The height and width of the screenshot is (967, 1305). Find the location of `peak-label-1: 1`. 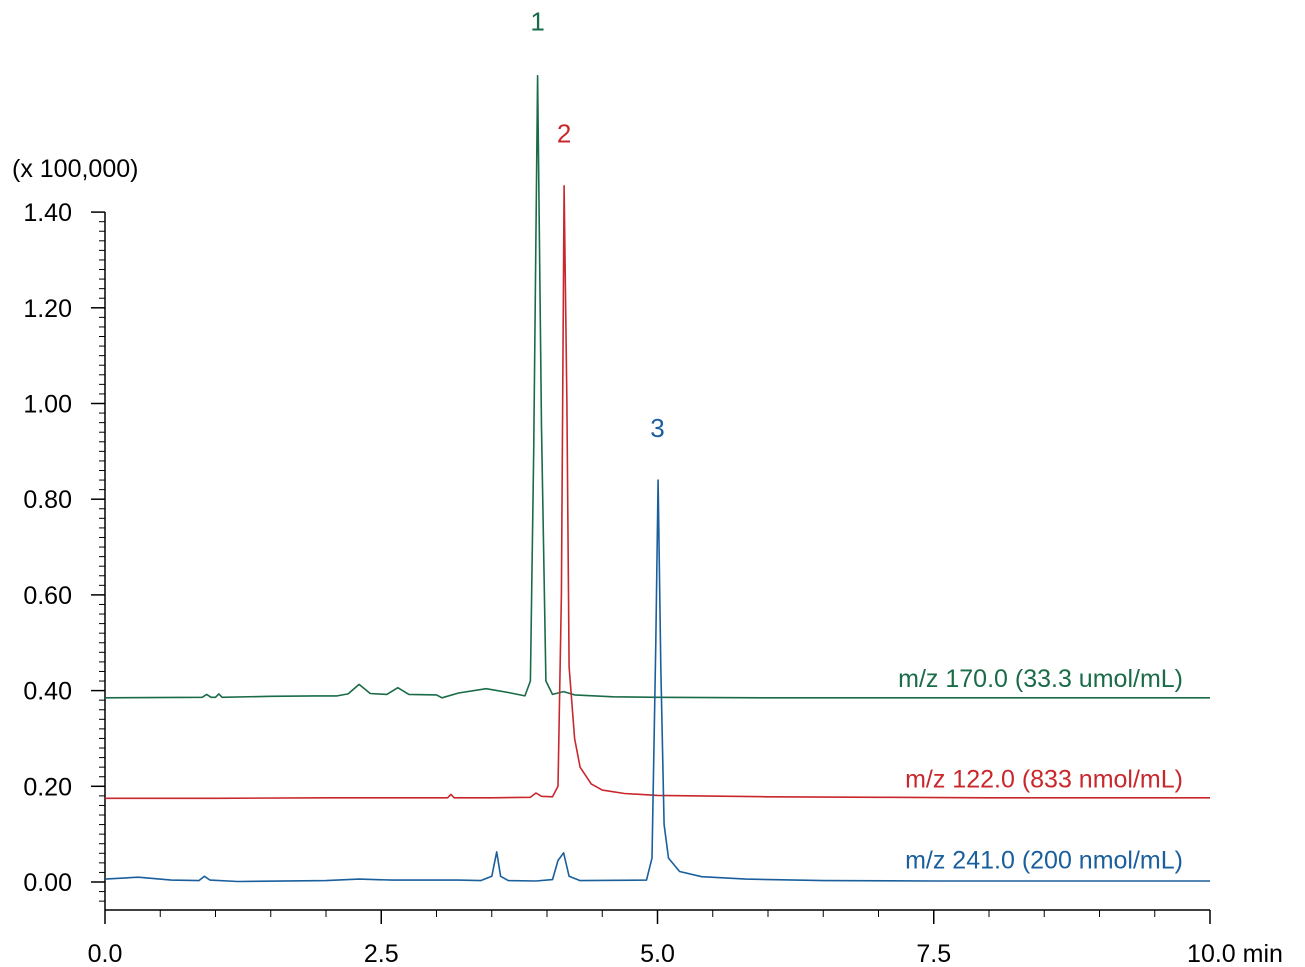

peak-label-1: 1 is located at coordinates (537, 21).